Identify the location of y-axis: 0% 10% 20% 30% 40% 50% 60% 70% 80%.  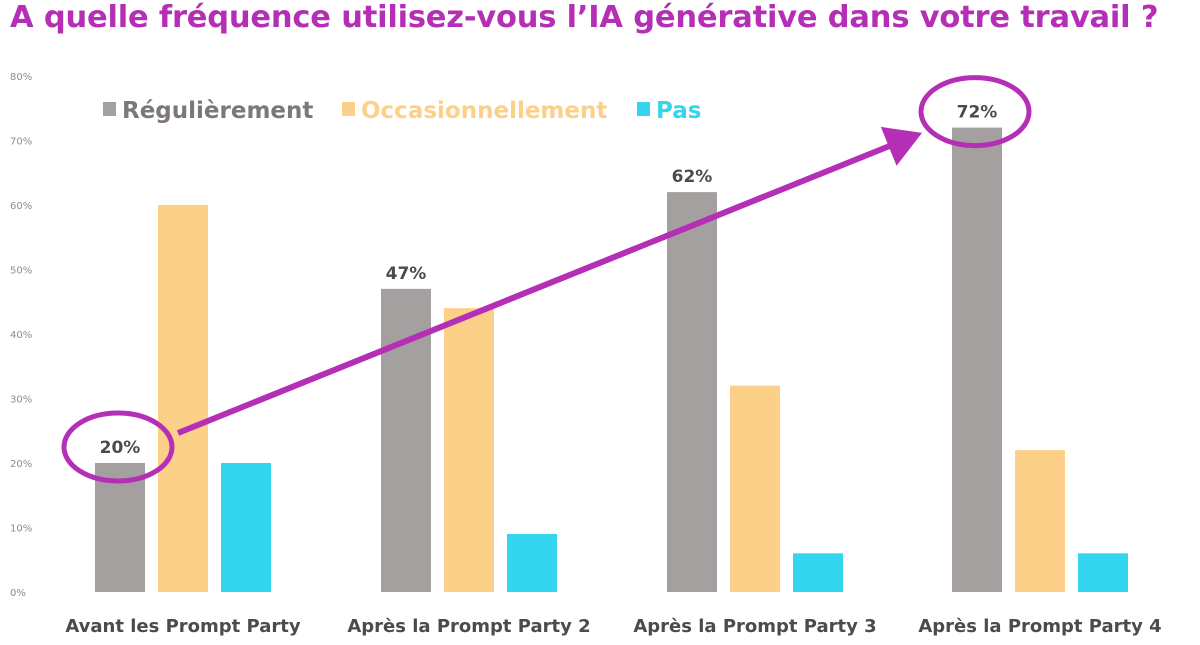
(21, 335).